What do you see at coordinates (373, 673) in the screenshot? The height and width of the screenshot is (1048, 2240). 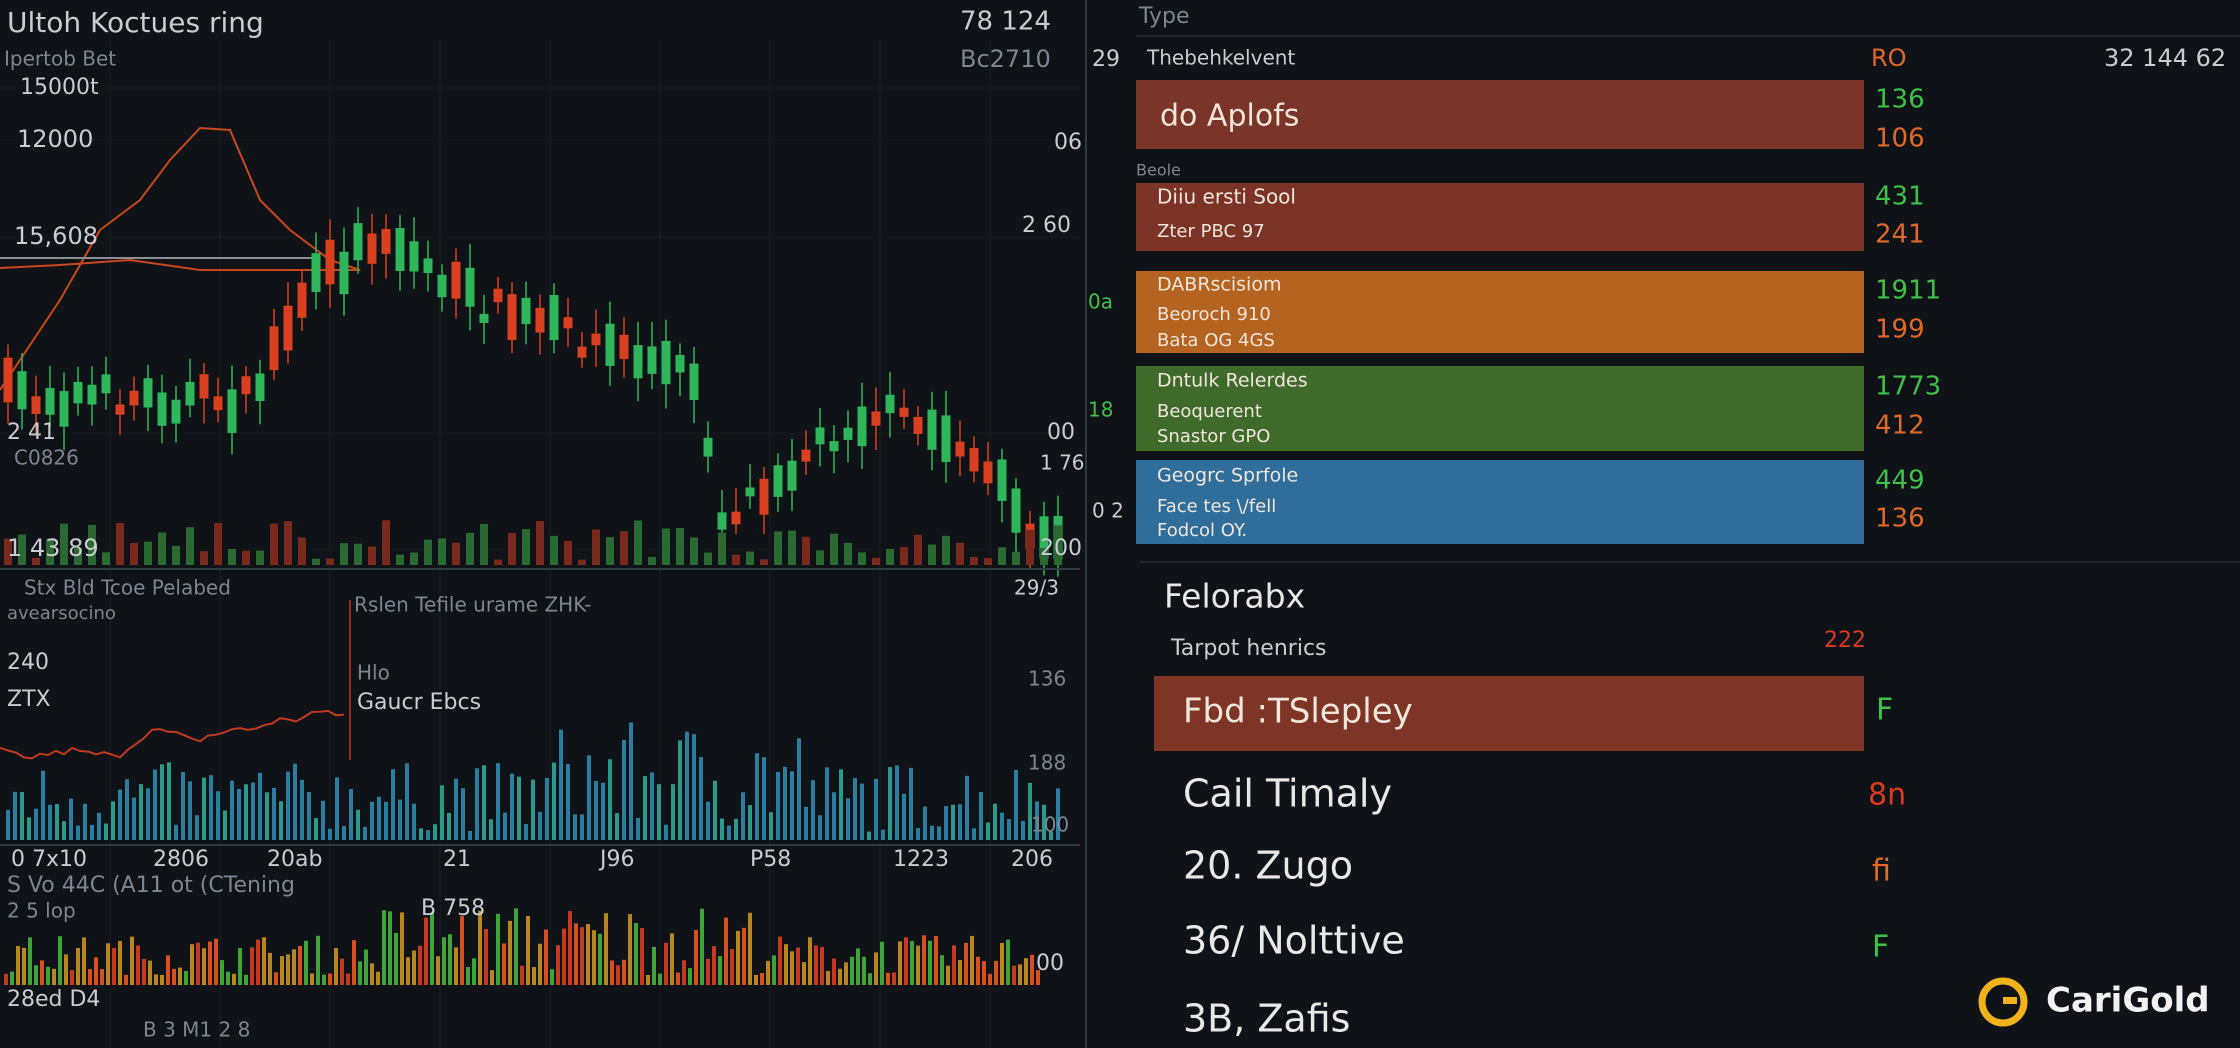 I see `lower-tag: Hlo` at bounding box center [373, 673].